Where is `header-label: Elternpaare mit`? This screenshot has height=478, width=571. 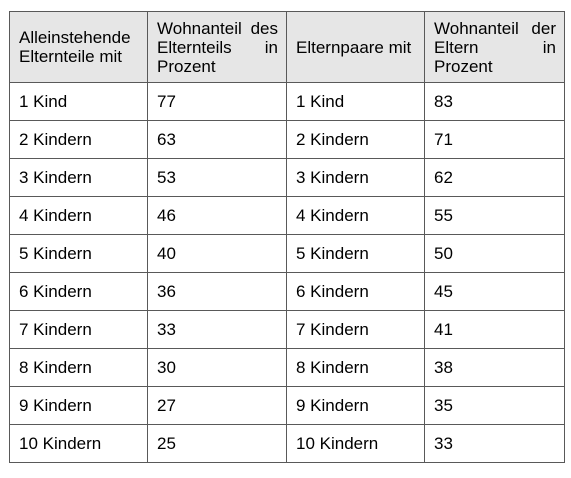
header-label: Elternpaare mit is located at coordinates (354, 47).